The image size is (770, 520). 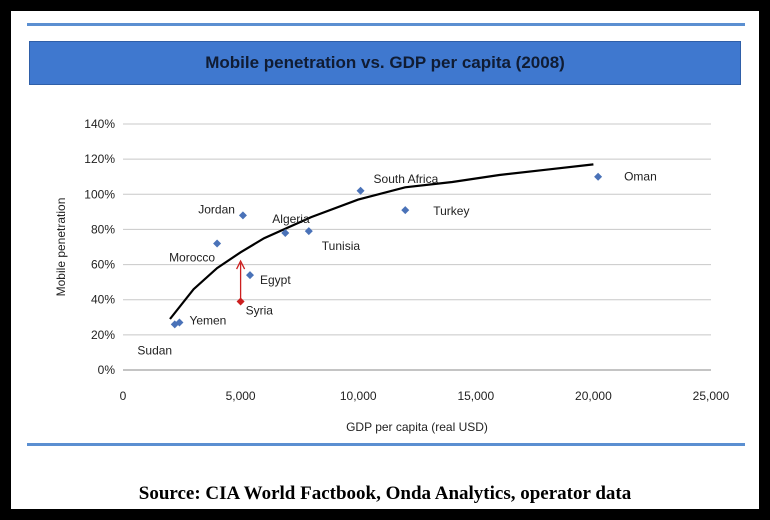 What do you see at coordinates (241, 264) in the screenshot?
I see `annotation-arrow-head` at bounding box center [241, 264].